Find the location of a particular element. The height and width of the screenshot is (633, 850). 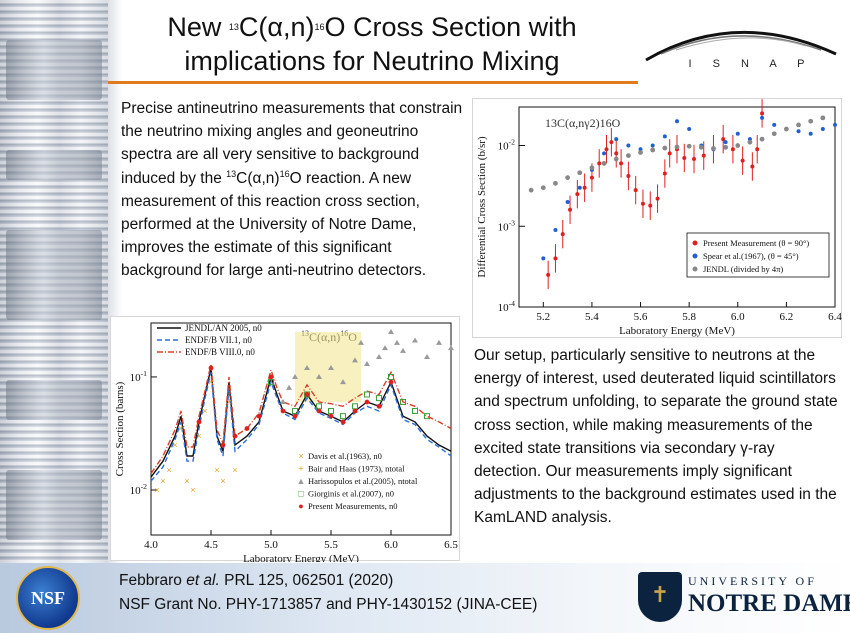

x-axis-label: Laboratory Energy (MeV) is located at coordinates (677, 331).